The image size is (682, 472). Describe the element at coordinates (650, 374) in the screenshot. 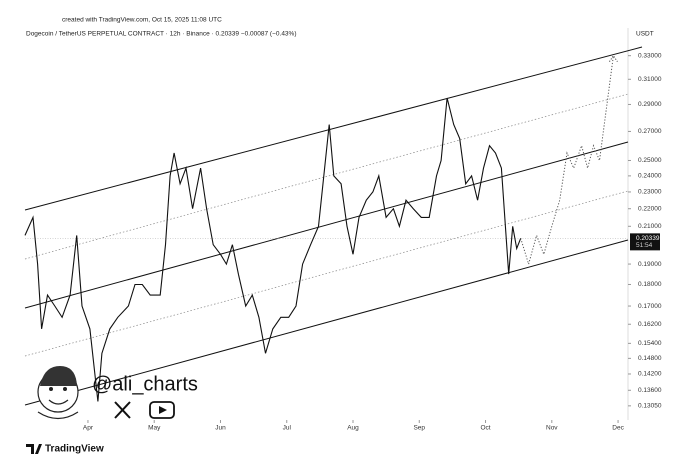

I see `y-tick-label: 0.14200` at that location.